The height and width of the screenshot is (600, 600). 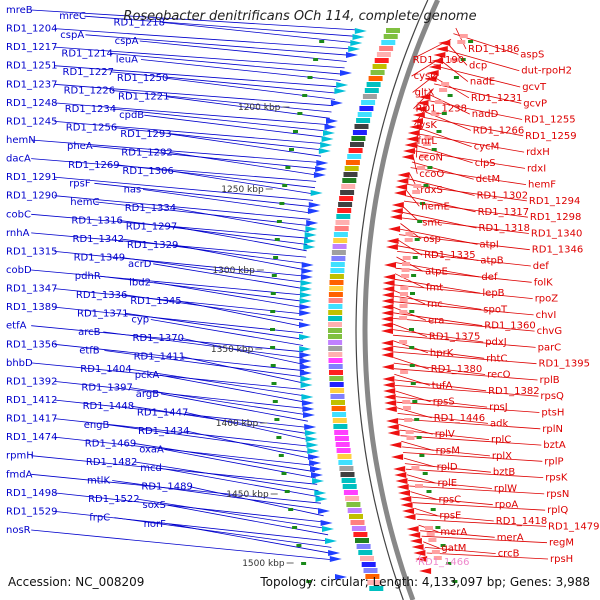 What do you see at coordinates (155, 524) in the screenshot?
I see `gene-label-left: norF` at bounding box center [155, 524].